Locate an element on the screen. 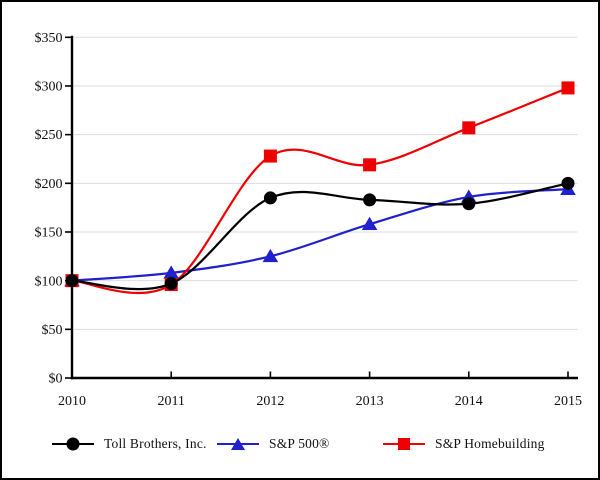 The width and height of the screenshot is (600, 480). triangle-marker-icon is located at coordinates (238, 443).